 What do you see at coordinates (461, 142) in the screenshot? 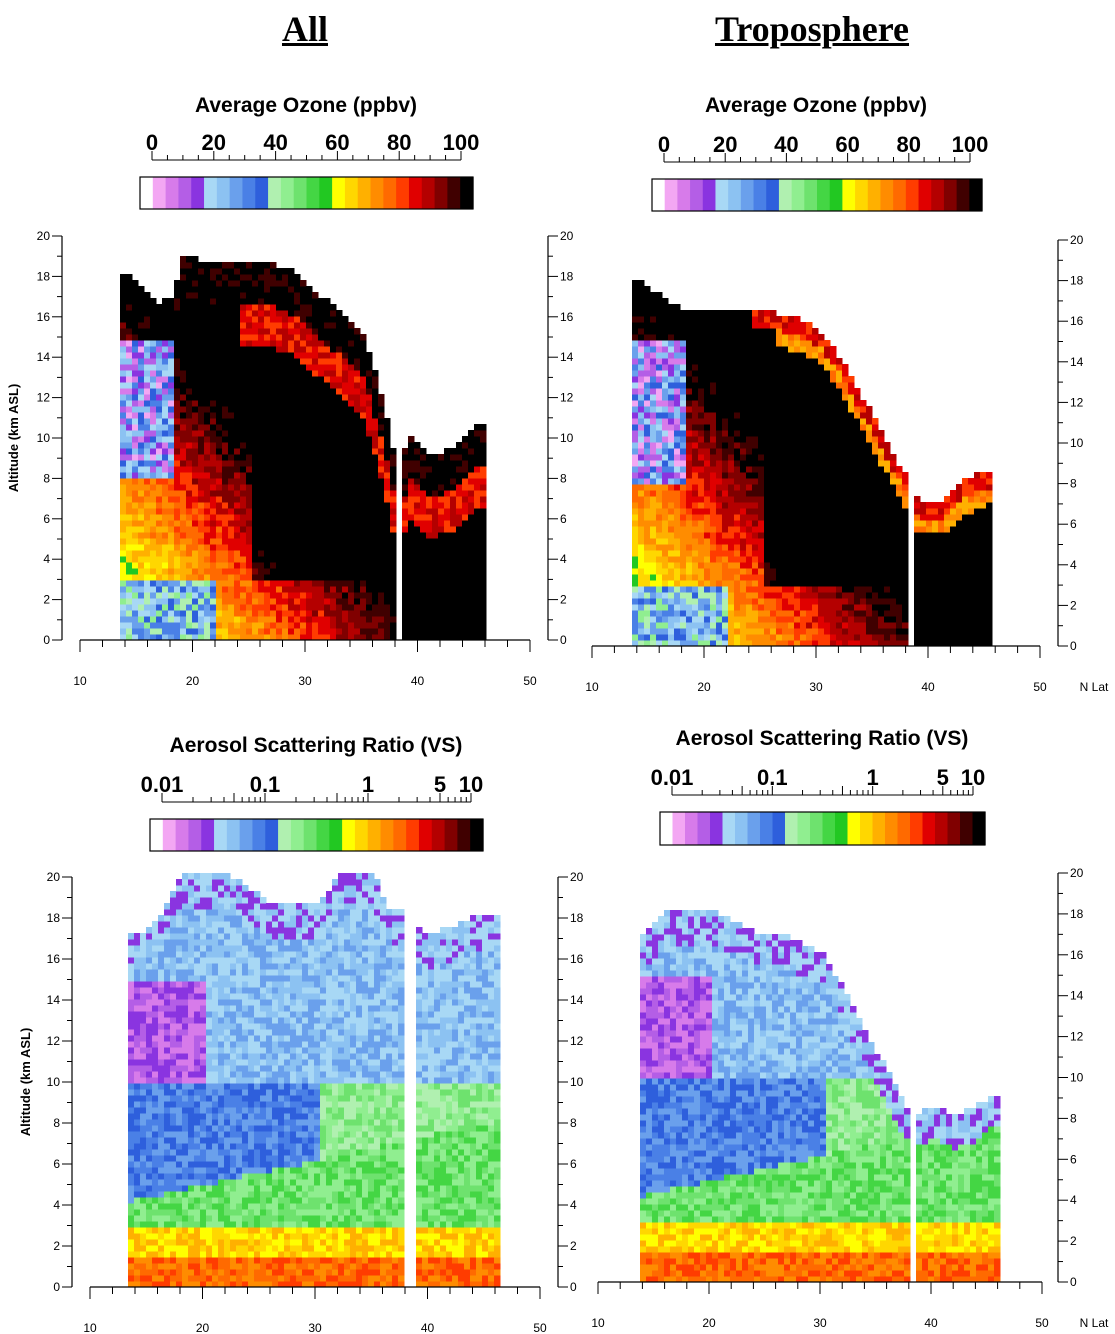
I see `colorbar-tick-label: 100` at bounding box center [461, 142].